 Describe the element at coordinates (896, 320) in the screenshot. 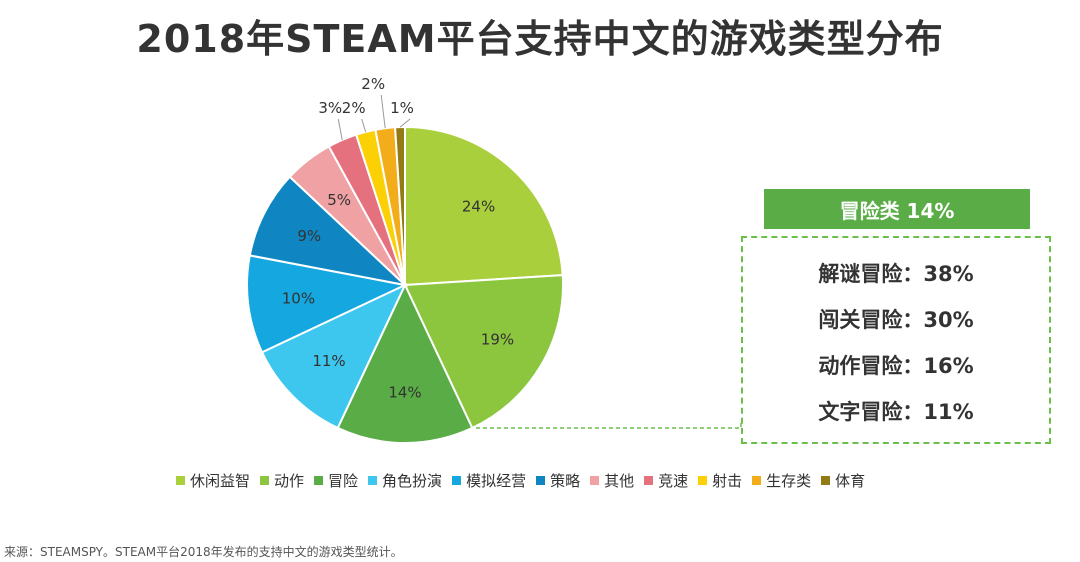

I see `callout-row: 闯关冒险：30%` at that location.